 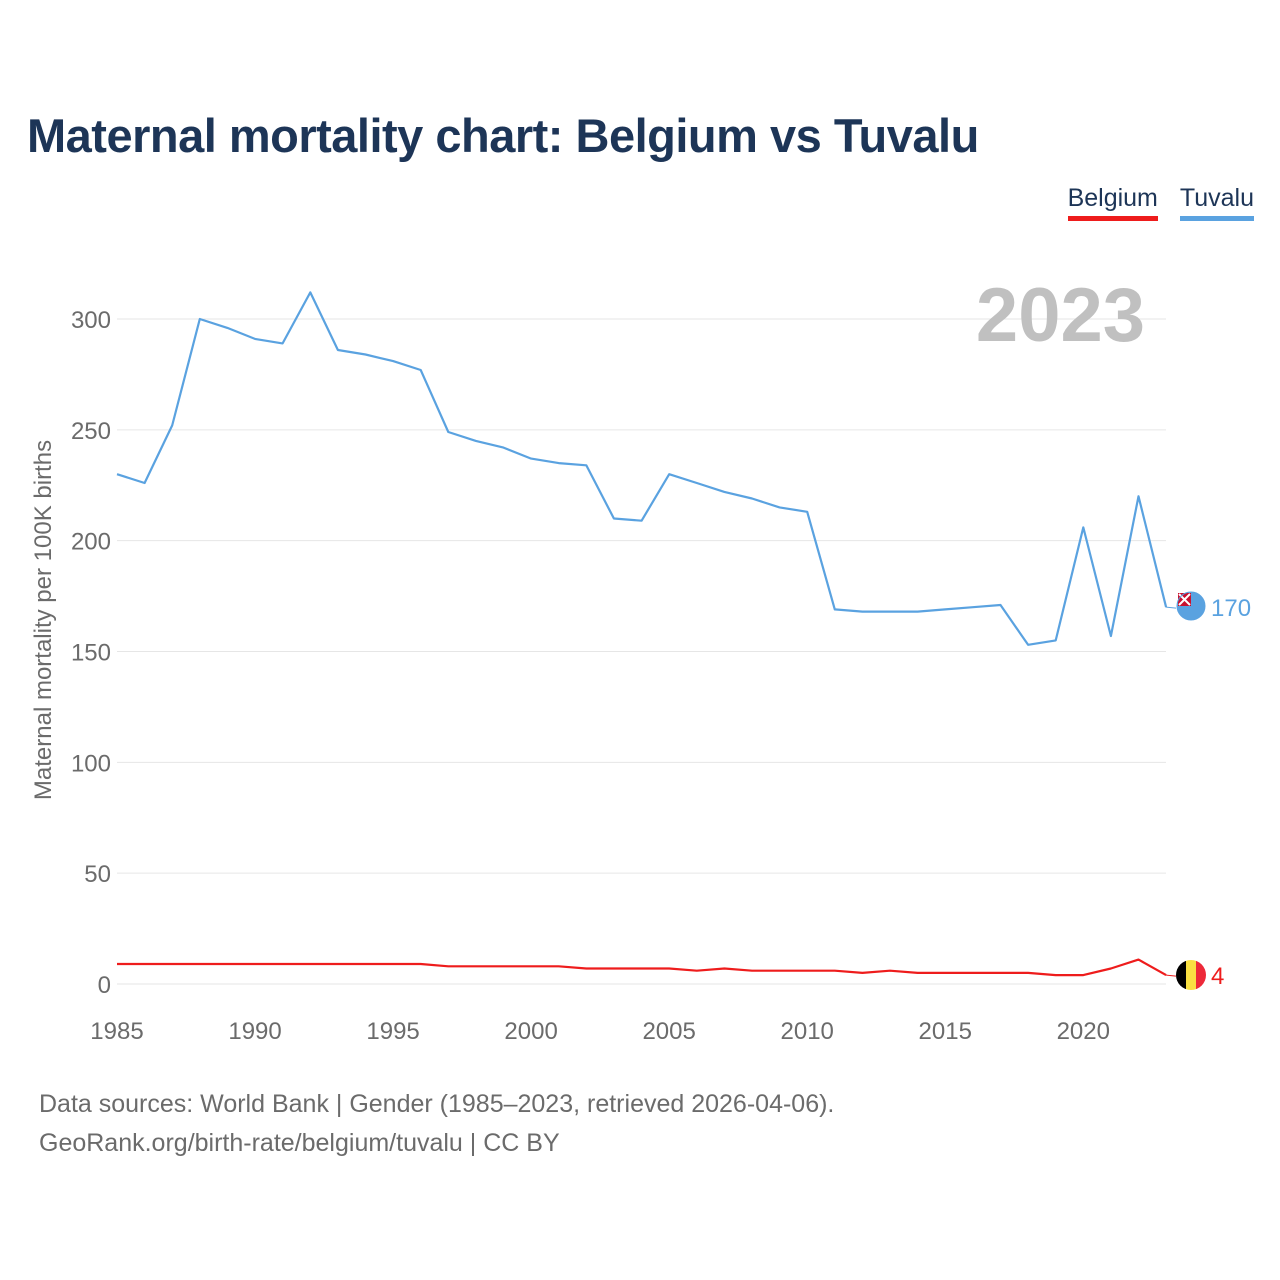 I want to click on y-axis-ticks: 0 50 100 150 200 250 300, so click(x=91, y=653).